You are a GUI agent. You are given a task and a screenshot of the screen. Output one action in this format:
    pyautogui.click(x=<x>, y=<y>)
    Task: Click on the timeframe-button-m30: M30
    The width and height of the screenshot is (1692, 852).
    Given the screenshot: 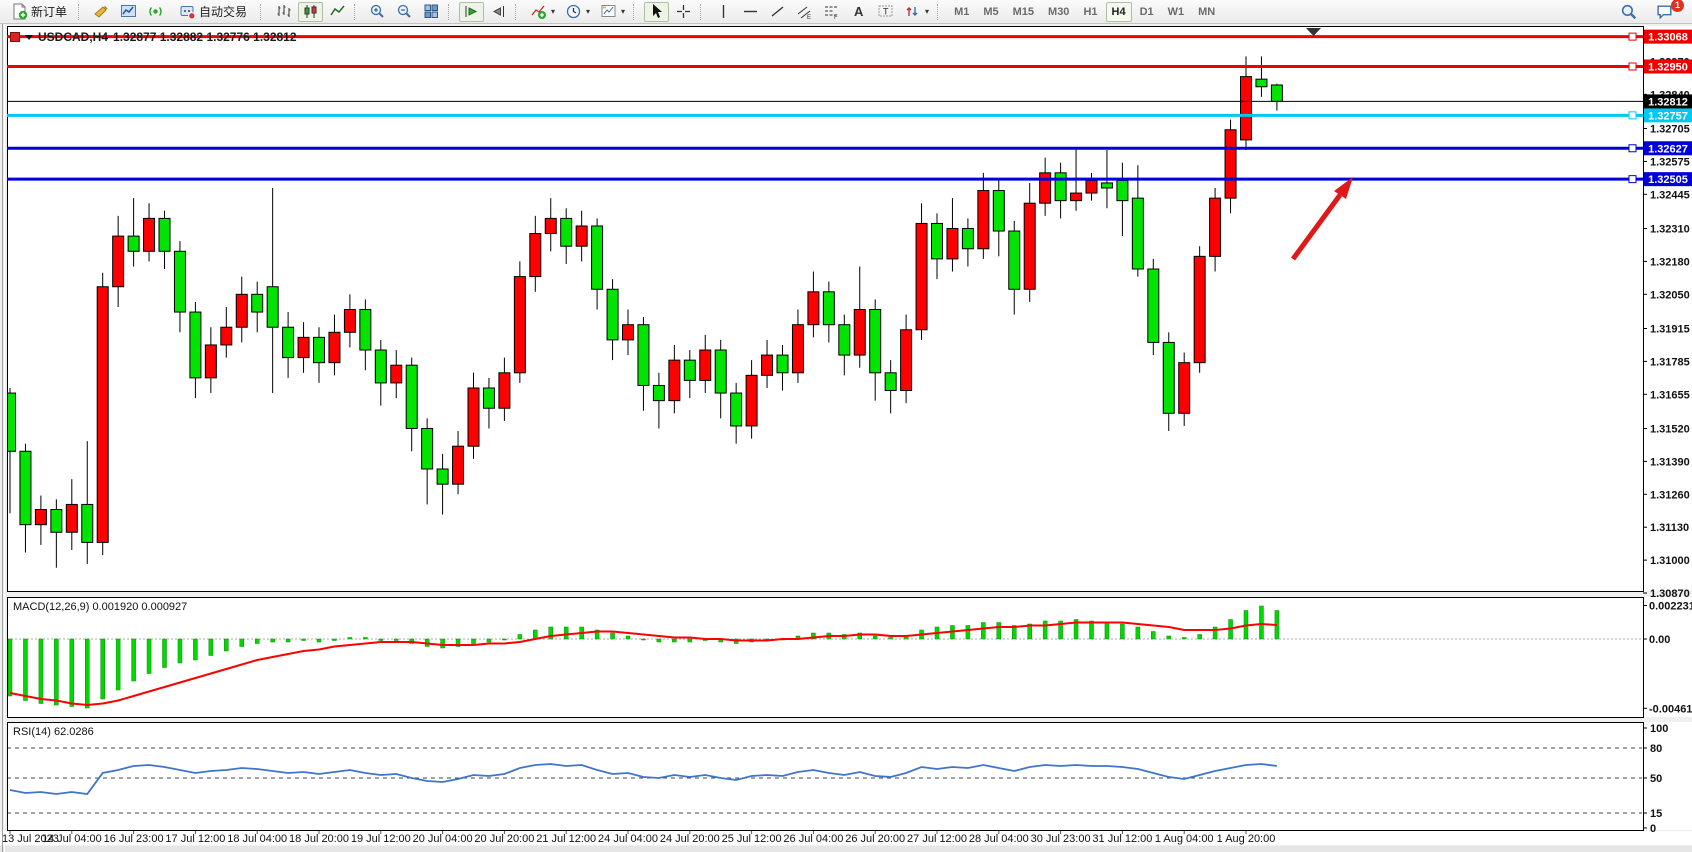 What is the action you would take?
    pyautogui.click(x=1059, y=11)
    